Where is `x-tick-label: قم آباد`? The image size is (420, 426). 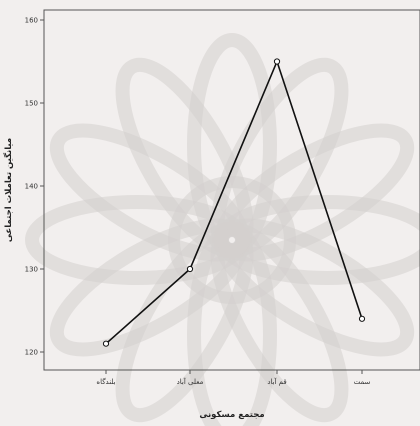
x-tick-label: قم آباد is located at coordinates (276, 381).